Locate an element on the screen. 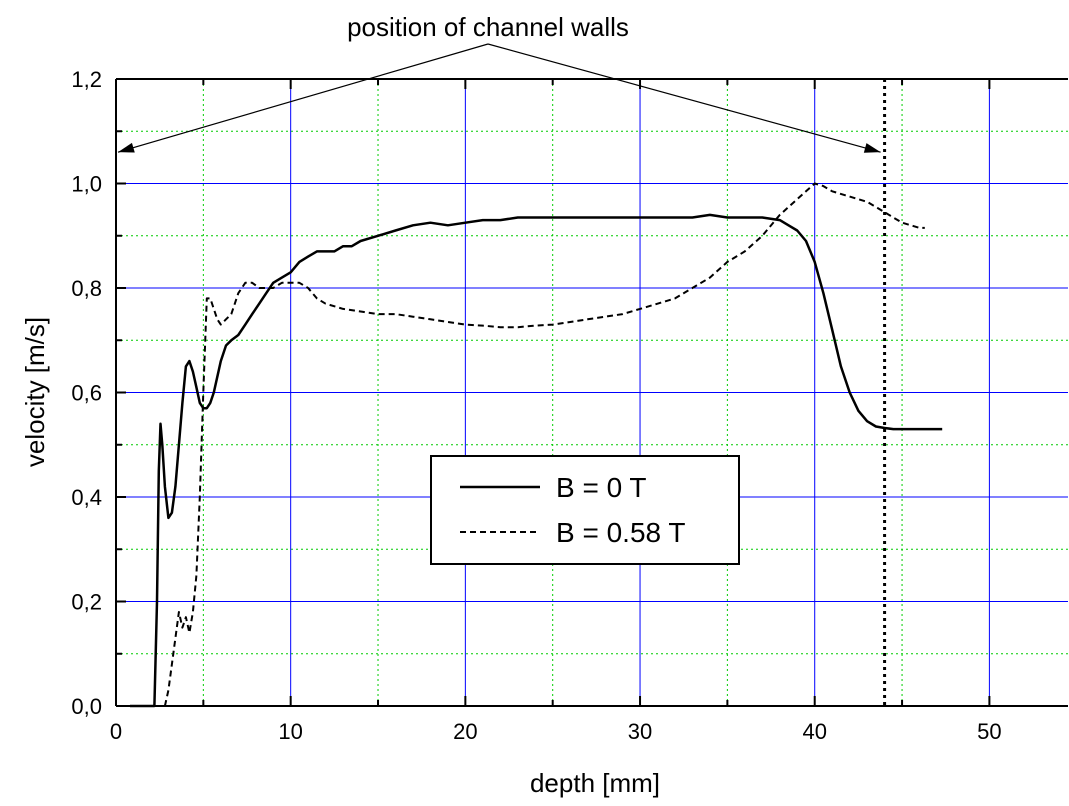 This screenshot has height=806, width=1069. legend-box is located at coordinates (585, 510).